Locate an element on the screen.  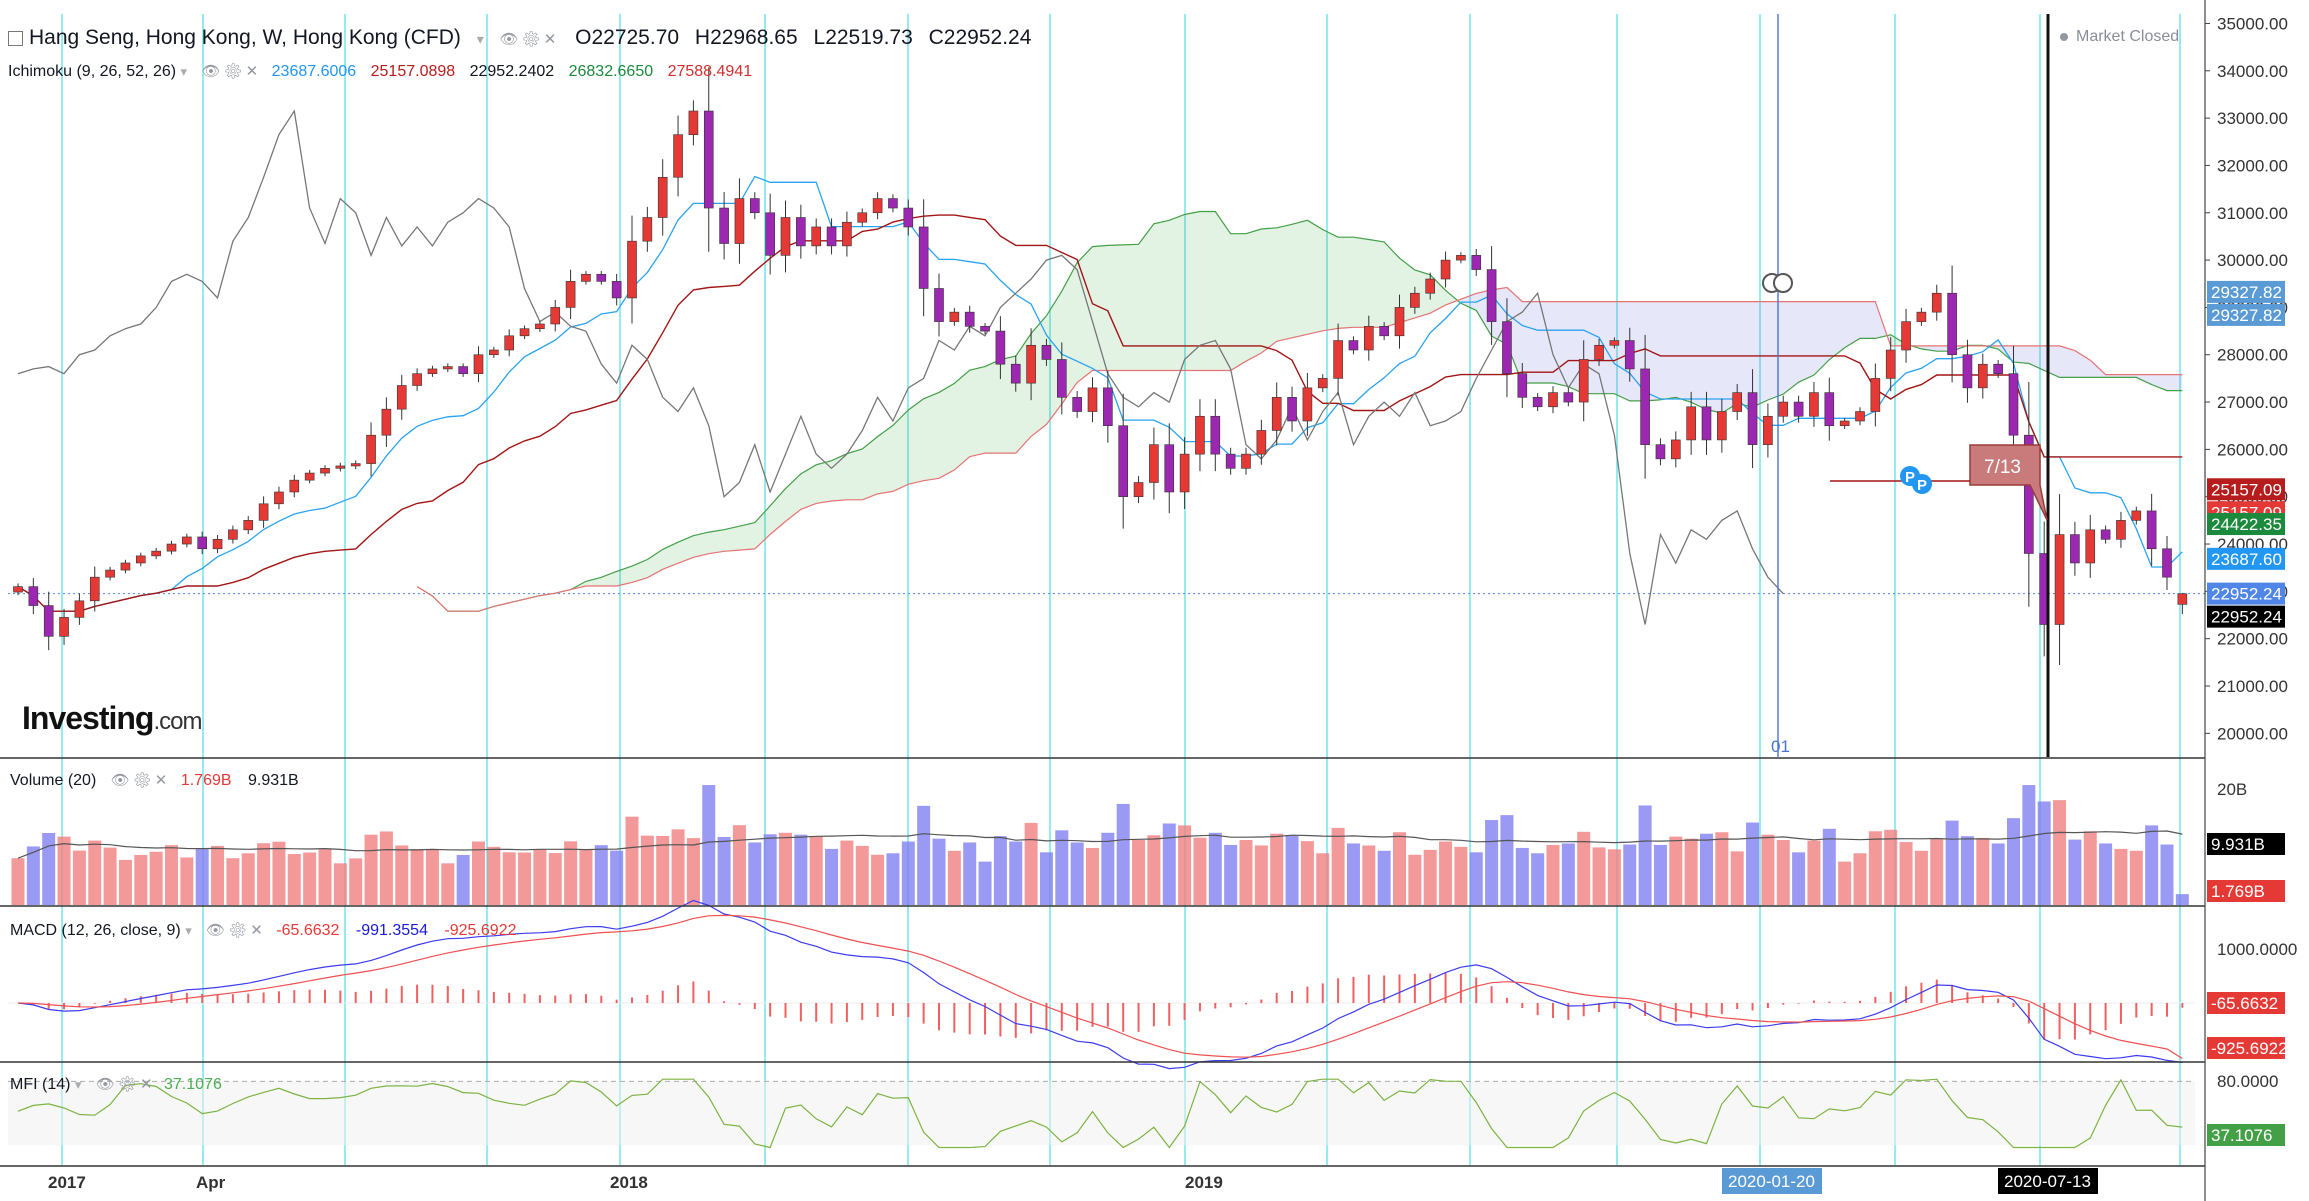
ichimoku-label: Ichimoku (9, 26, 52, 26) is located at coordinates (92, 71).